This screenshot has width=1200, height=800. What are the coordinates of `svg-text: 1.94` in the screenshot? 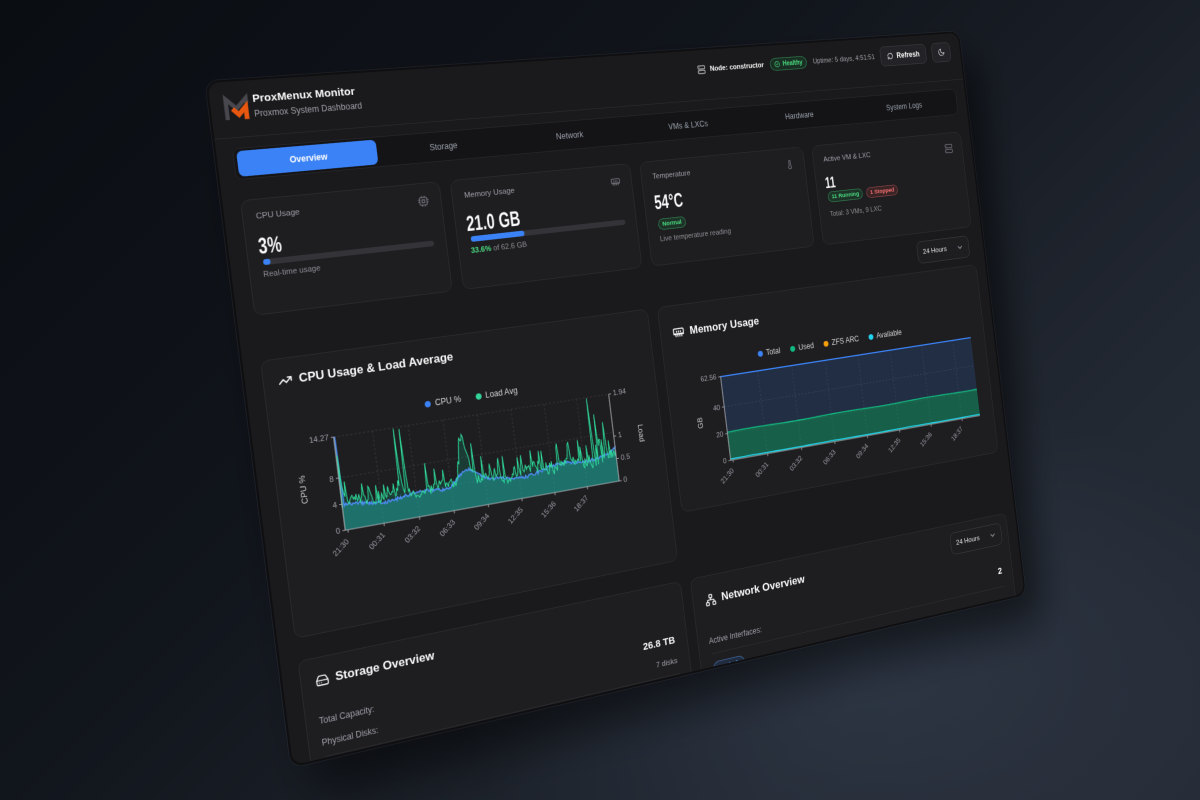 It's located at (619, 392).